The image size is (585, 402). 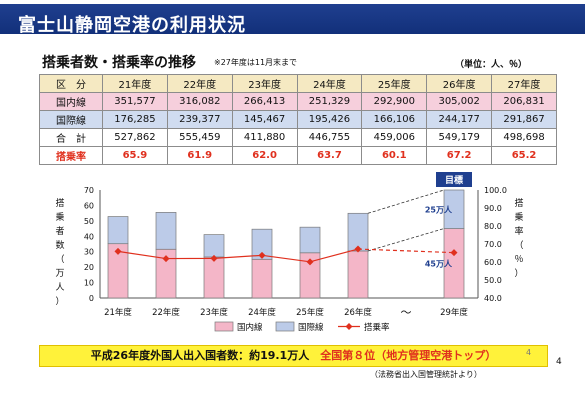 I want to click on page-number: 4, so click(x=559, y=362).